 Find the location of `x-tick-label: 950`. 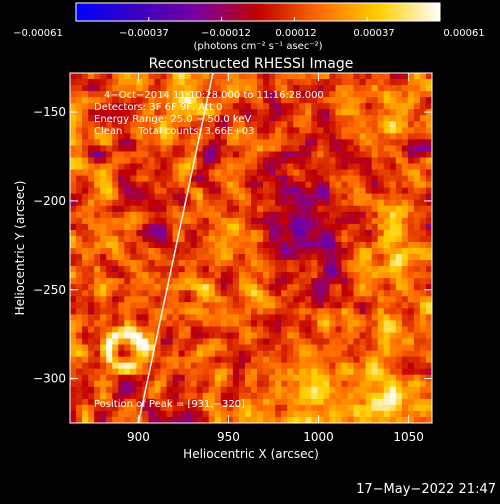

x-tick-label: 950 is located at coordinates (228, 437).